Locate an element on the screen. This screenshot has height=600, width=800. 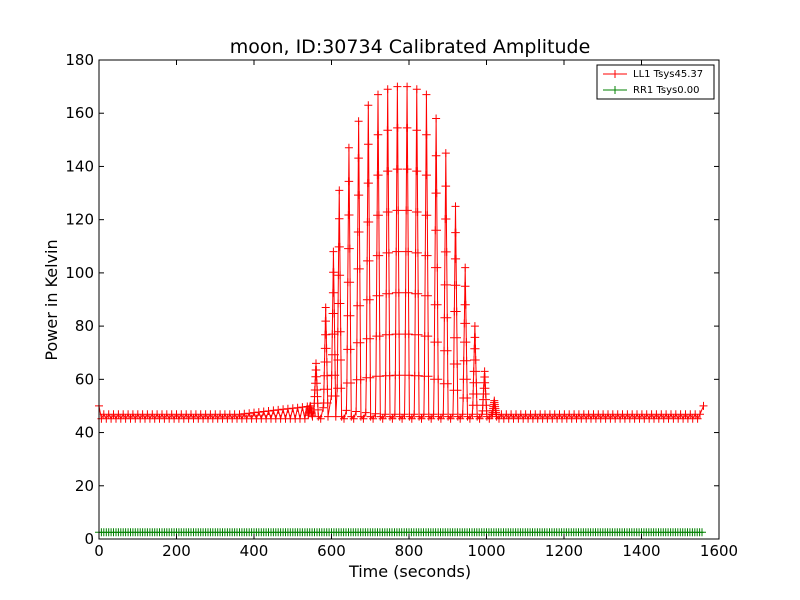
y-tick-label: 140 is located at coordinates (79, 166).